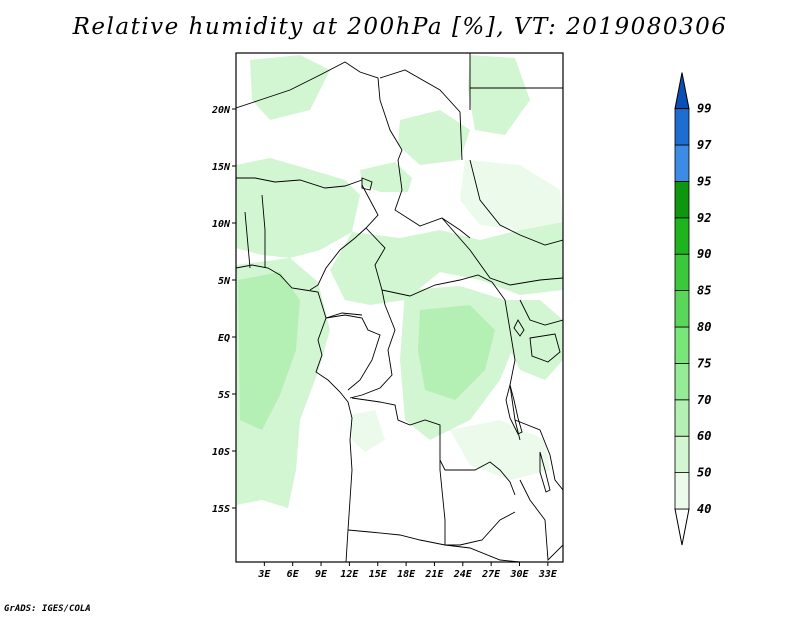 Image resolution: width=800 pixels, height=618 pixels. What do you see at coordinates (541, 312) in the screenshot?
I see `border-uganda-kenya` at bounding box center [541, 312].